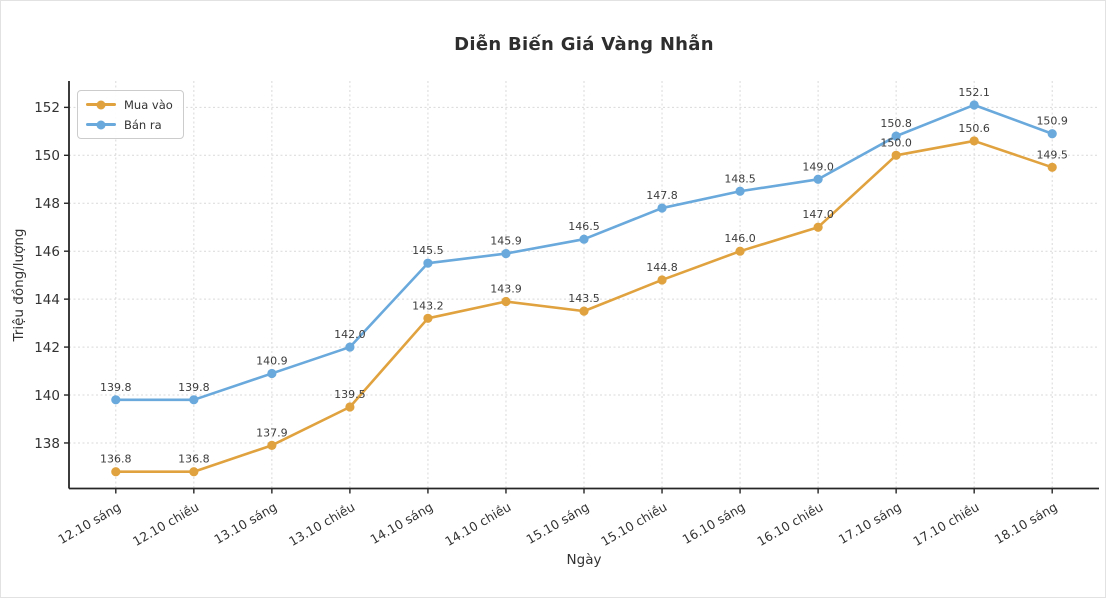 The image size is (1106, 598). I want to click on x-tick-label: 14.10 sáng, so click(401, 523).